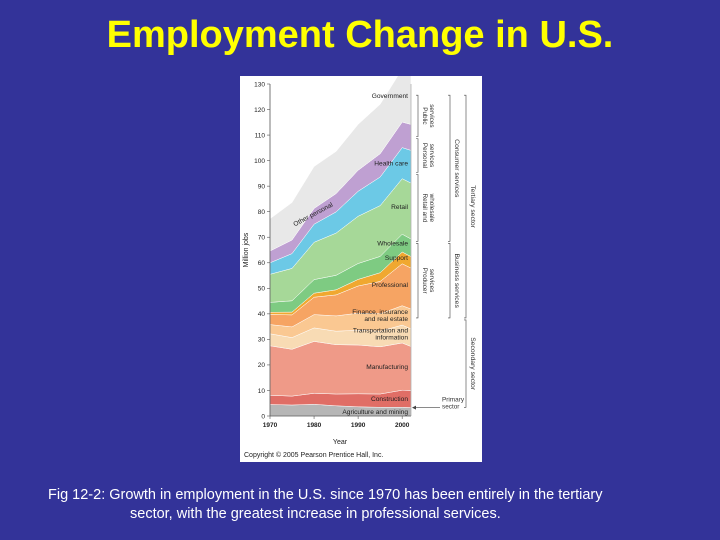  I want to click on segment-label: Professional, so click(390, 285).